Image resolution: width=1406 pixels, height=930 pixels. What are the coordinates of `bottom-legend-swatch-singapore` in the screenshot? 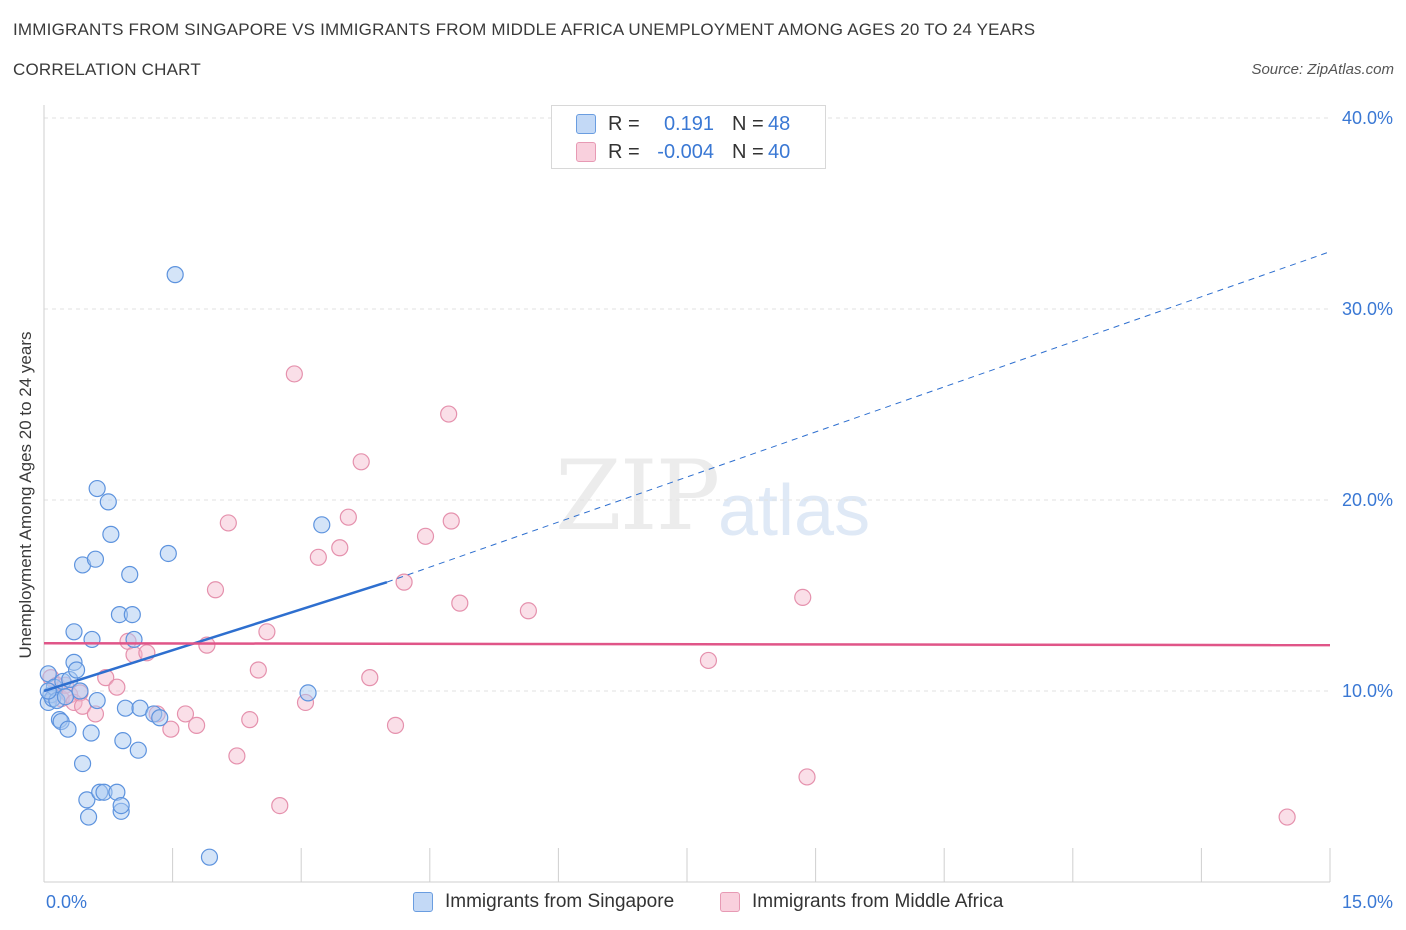 It's located at (423, 902).